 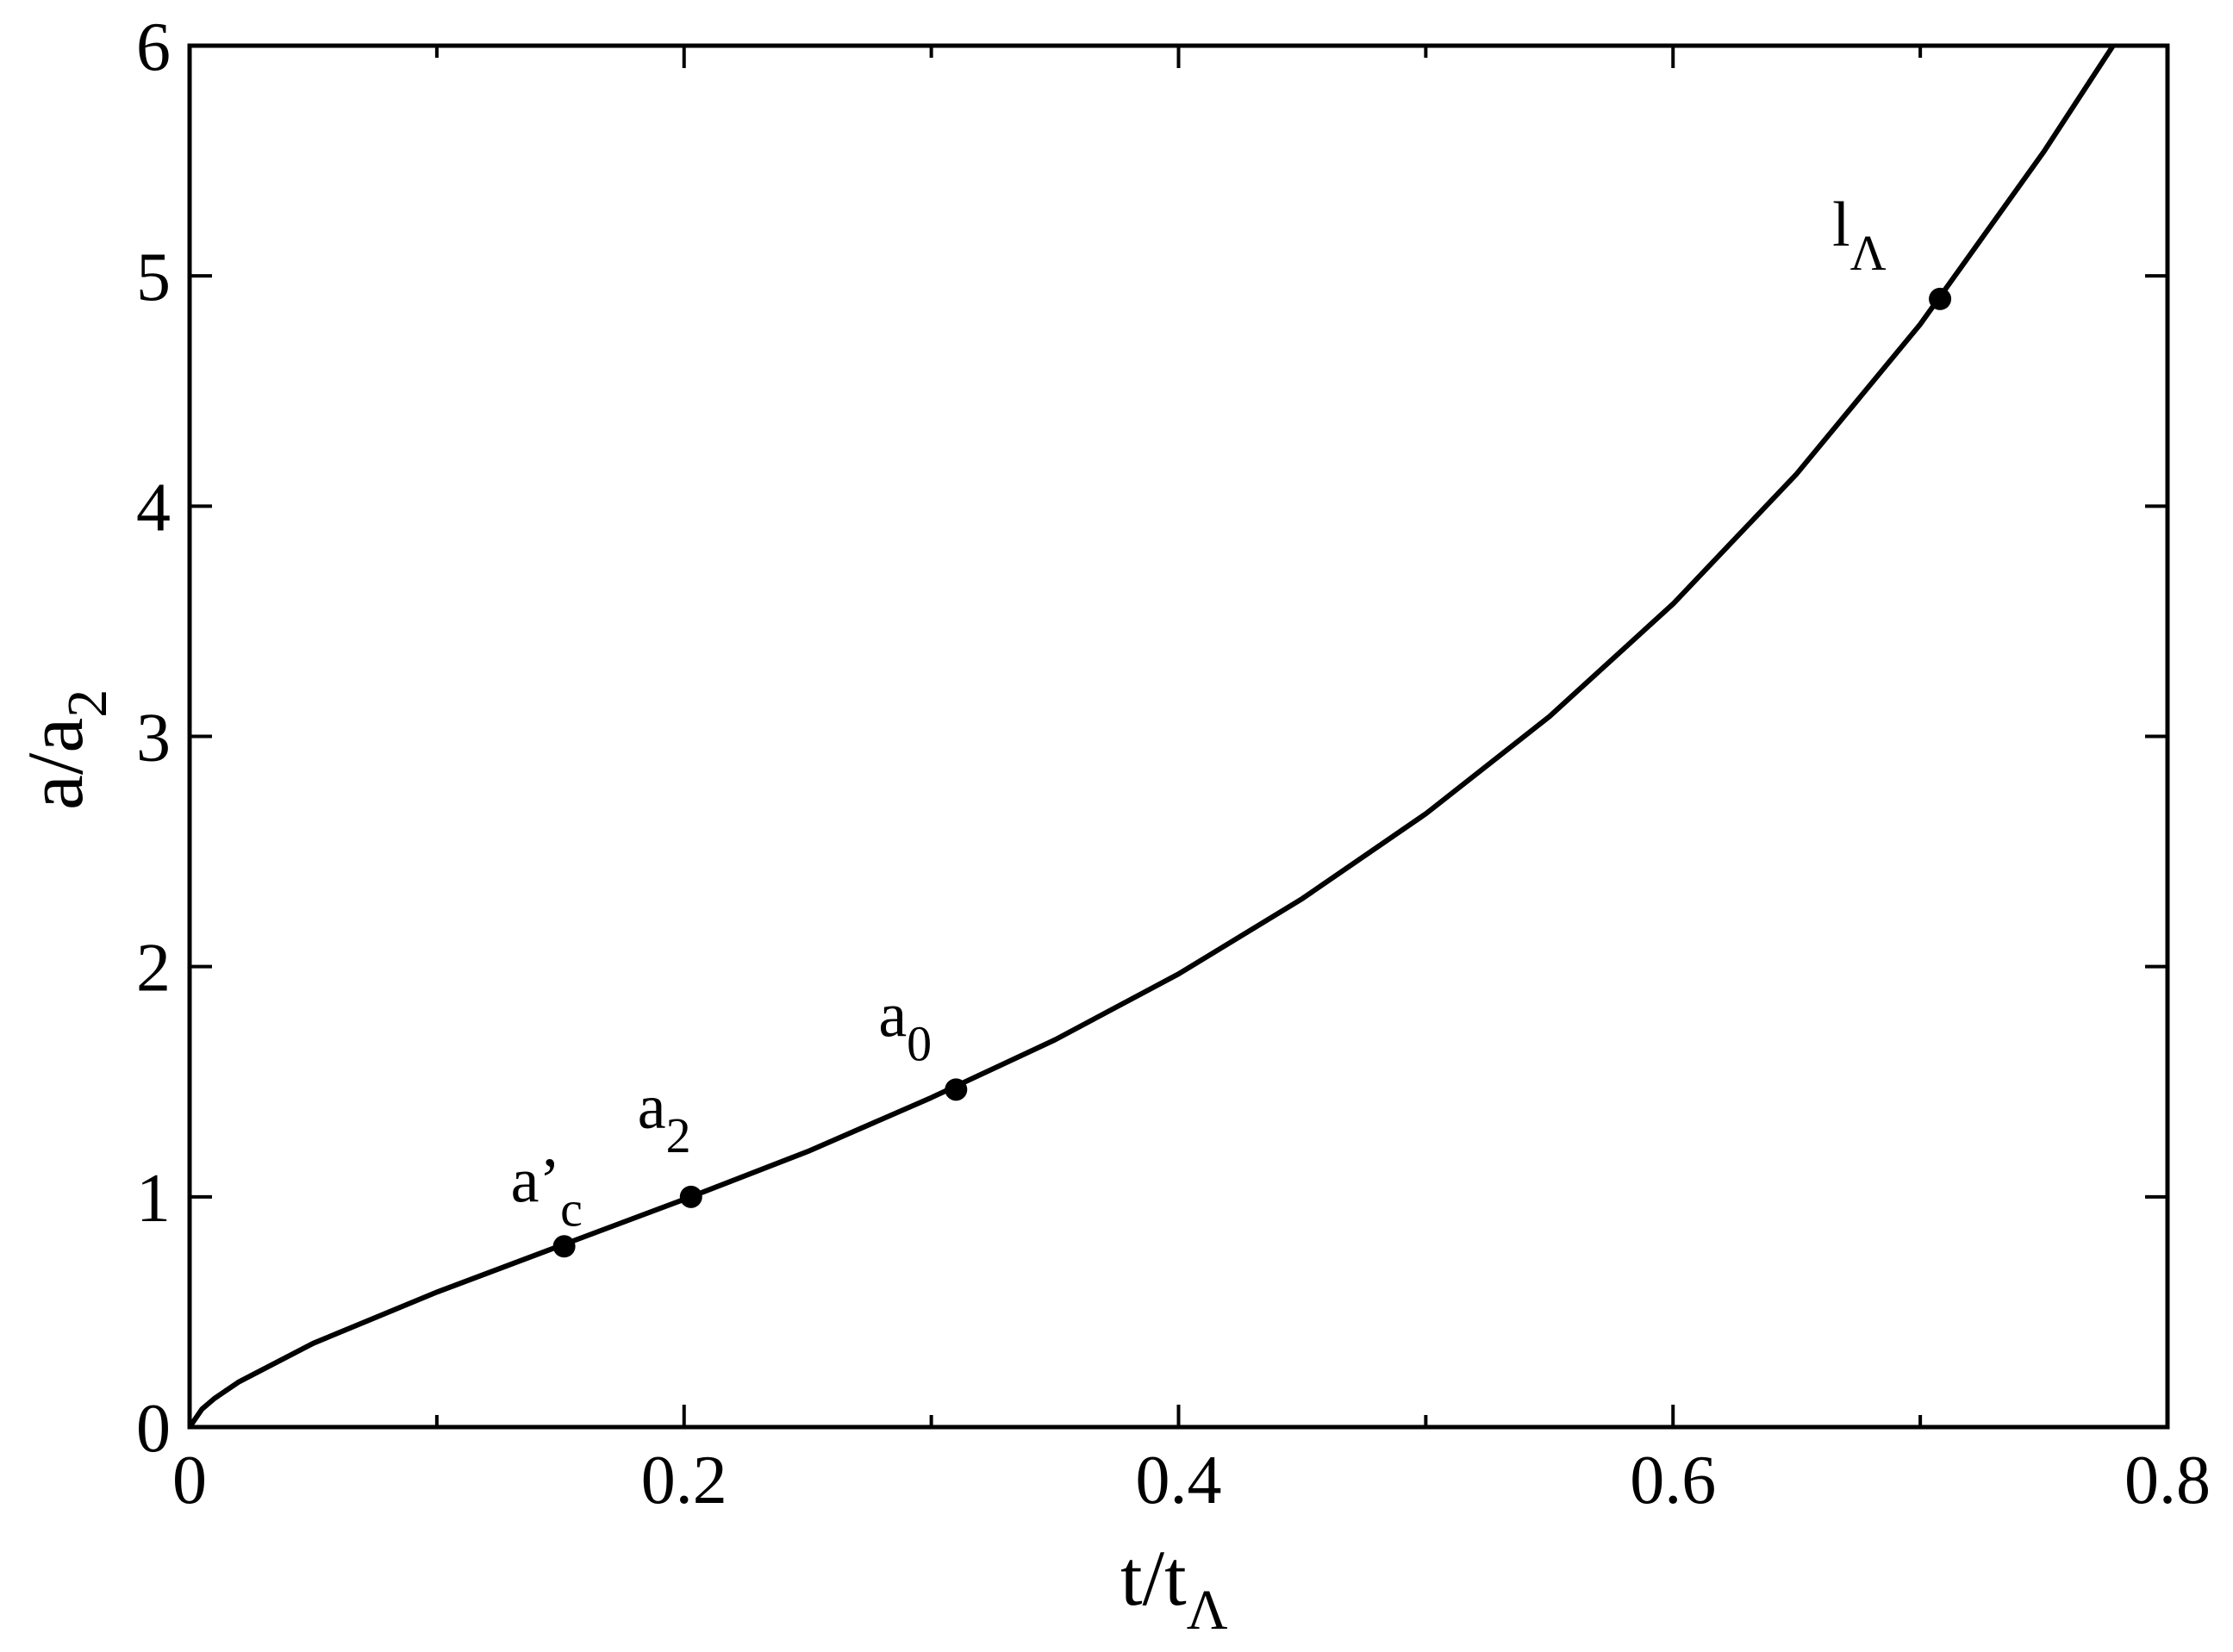 I want to click on x-tick-label: 0.4, so click(x=1179, y=1480).